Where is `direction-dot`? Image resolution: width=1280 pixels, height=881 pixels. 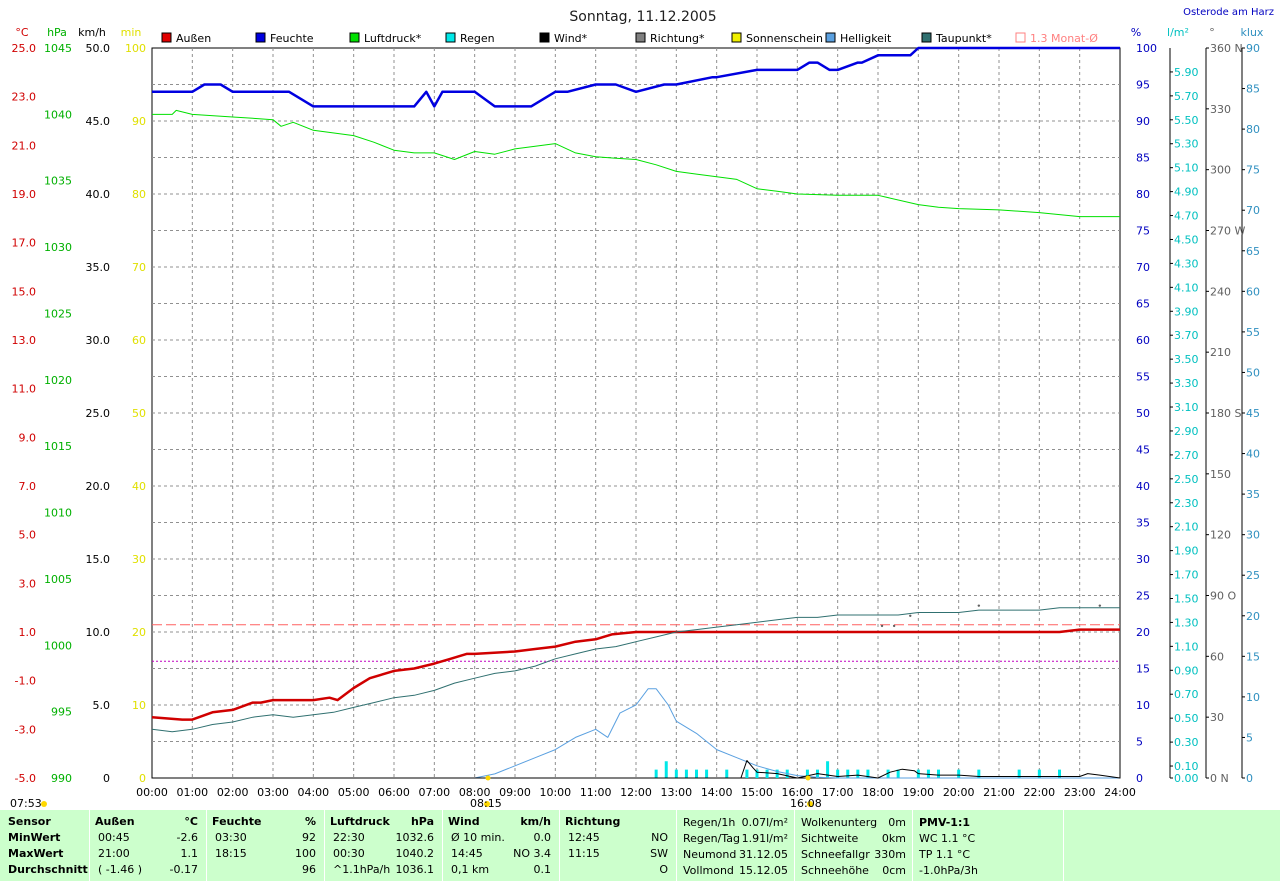 direction-dot is located at coordinates (1100, 605).